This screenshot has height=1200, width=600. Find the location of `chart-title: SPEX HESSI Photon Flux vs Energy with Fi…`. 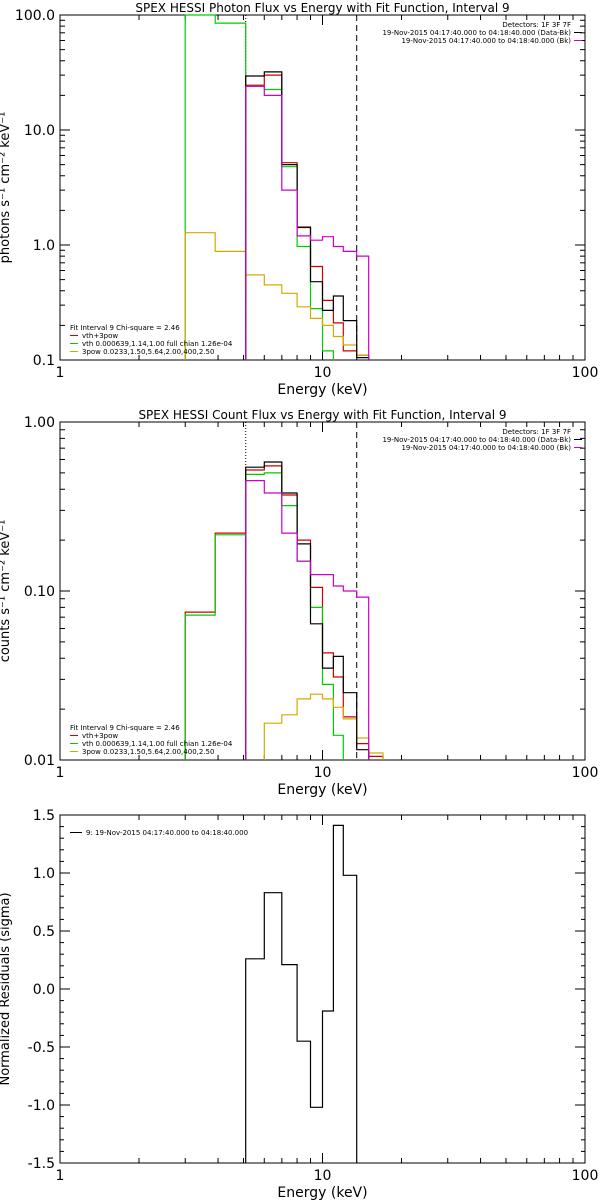

chart-title: SPEX HESSI Photon Flux vs Energy with Fi… is located at coordinates (322, 8).